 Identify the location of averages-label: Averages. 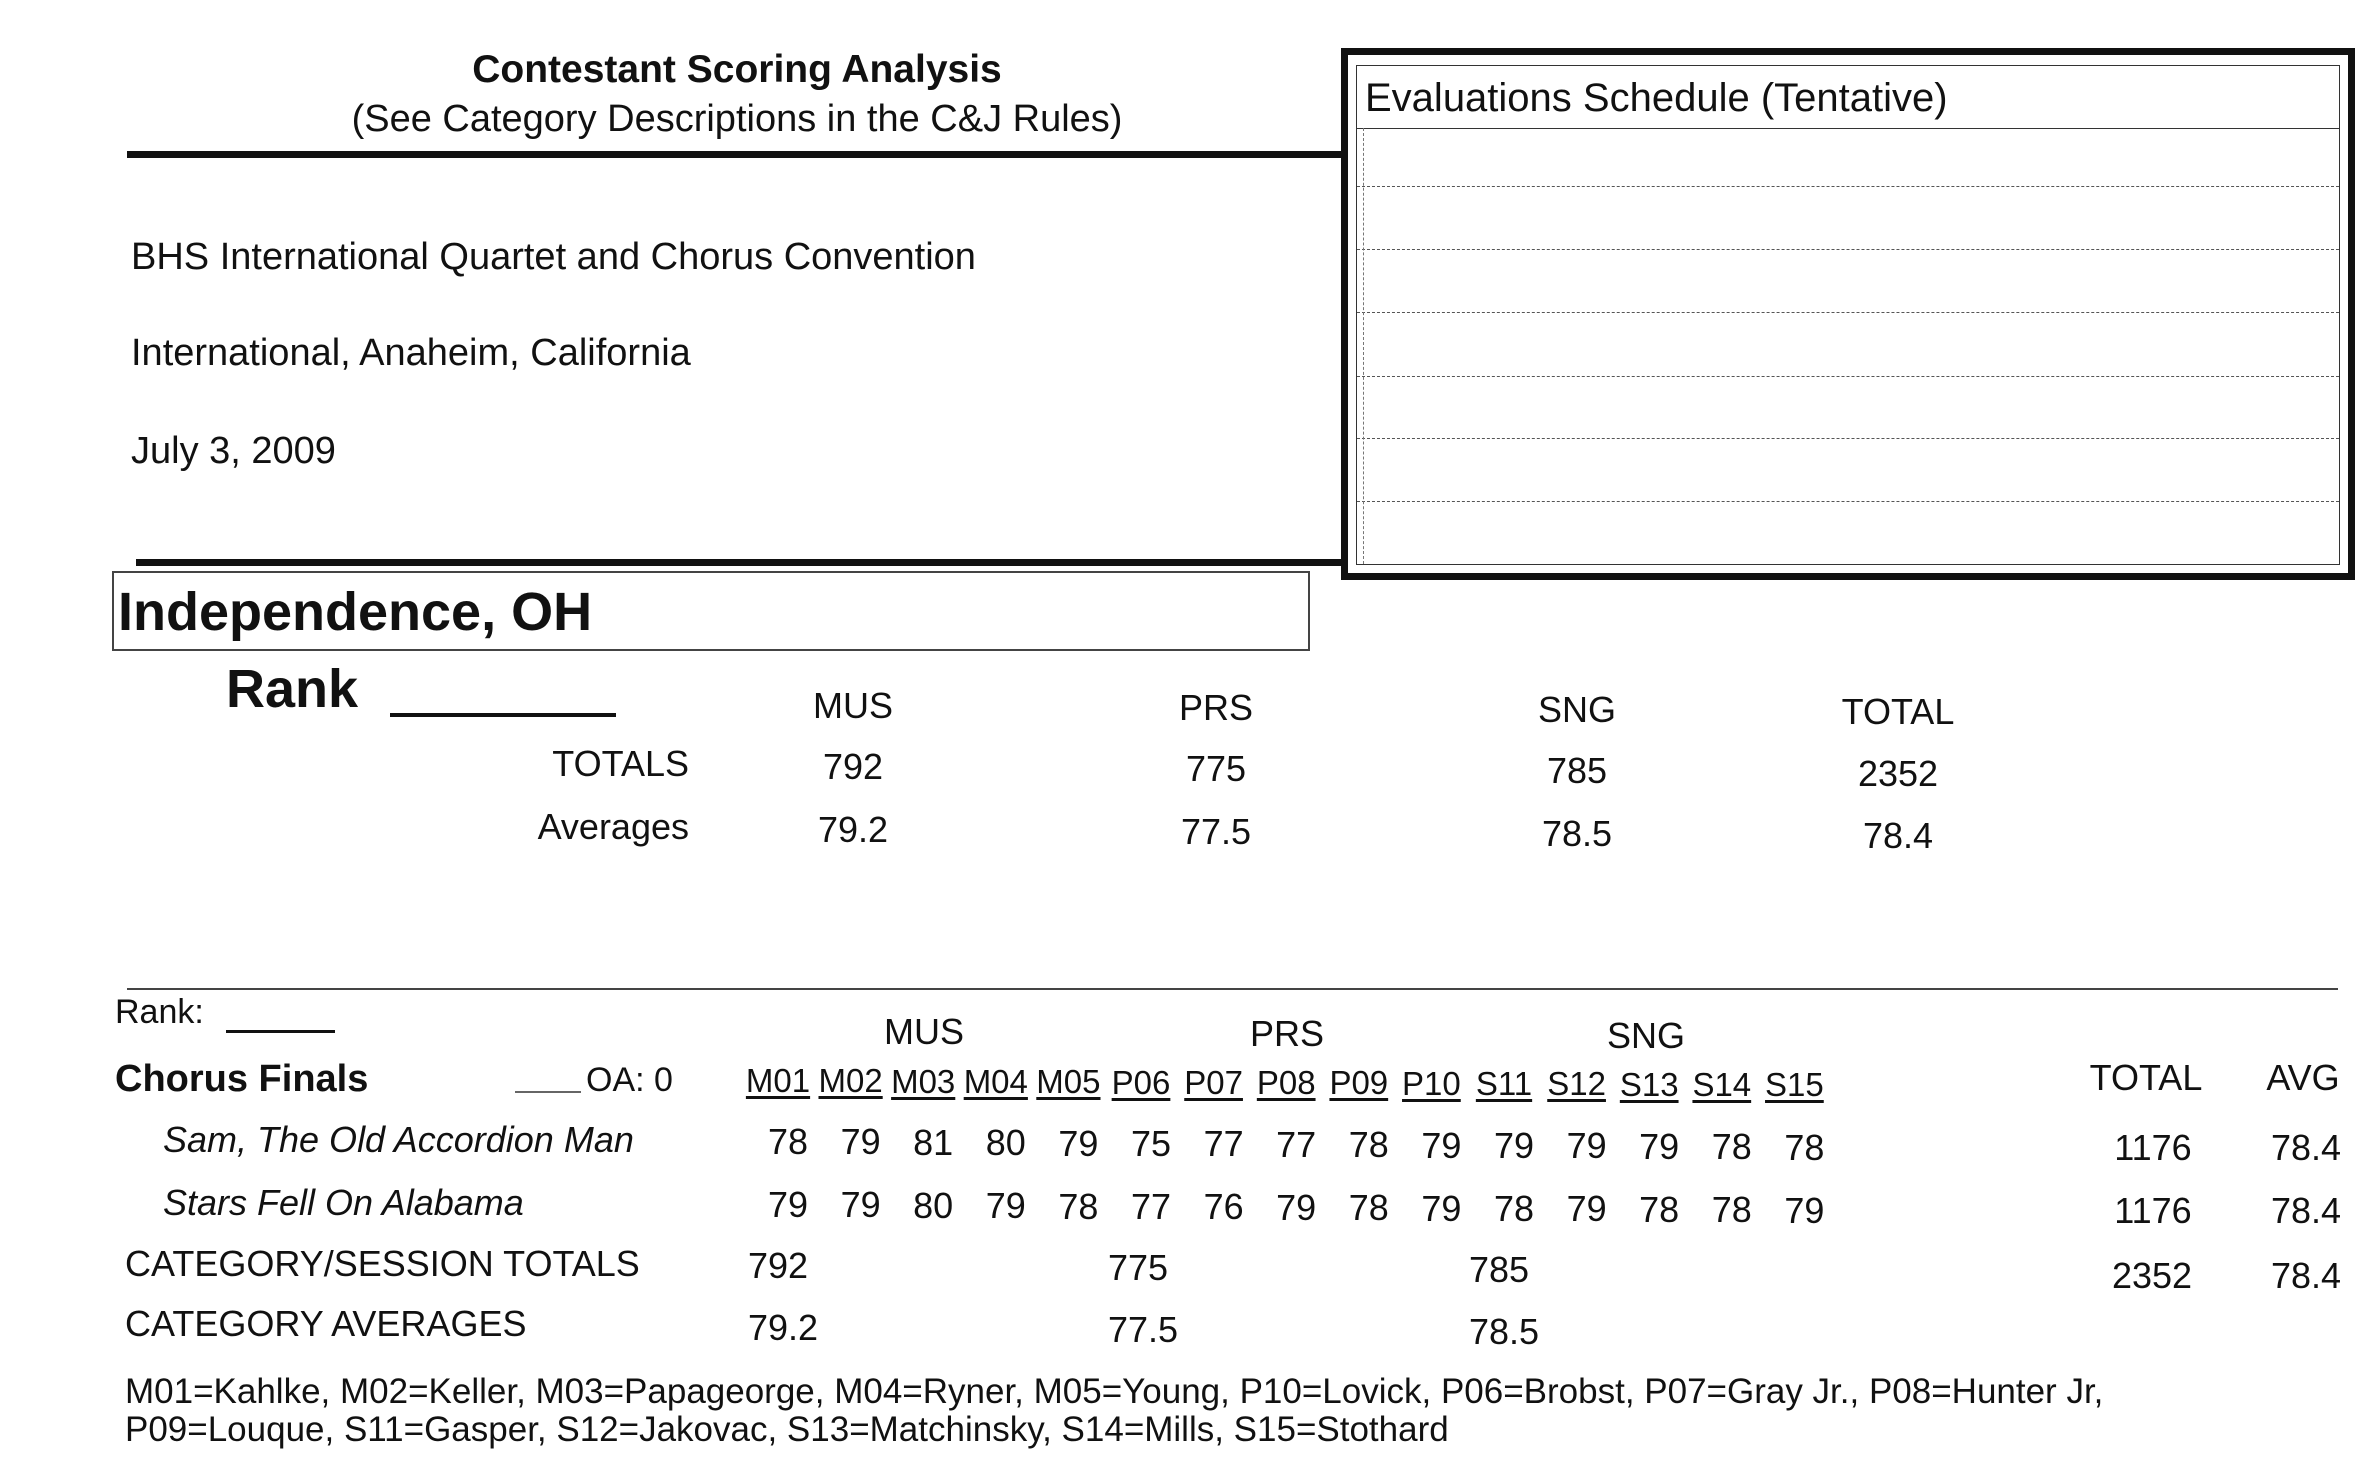
(613, 826).